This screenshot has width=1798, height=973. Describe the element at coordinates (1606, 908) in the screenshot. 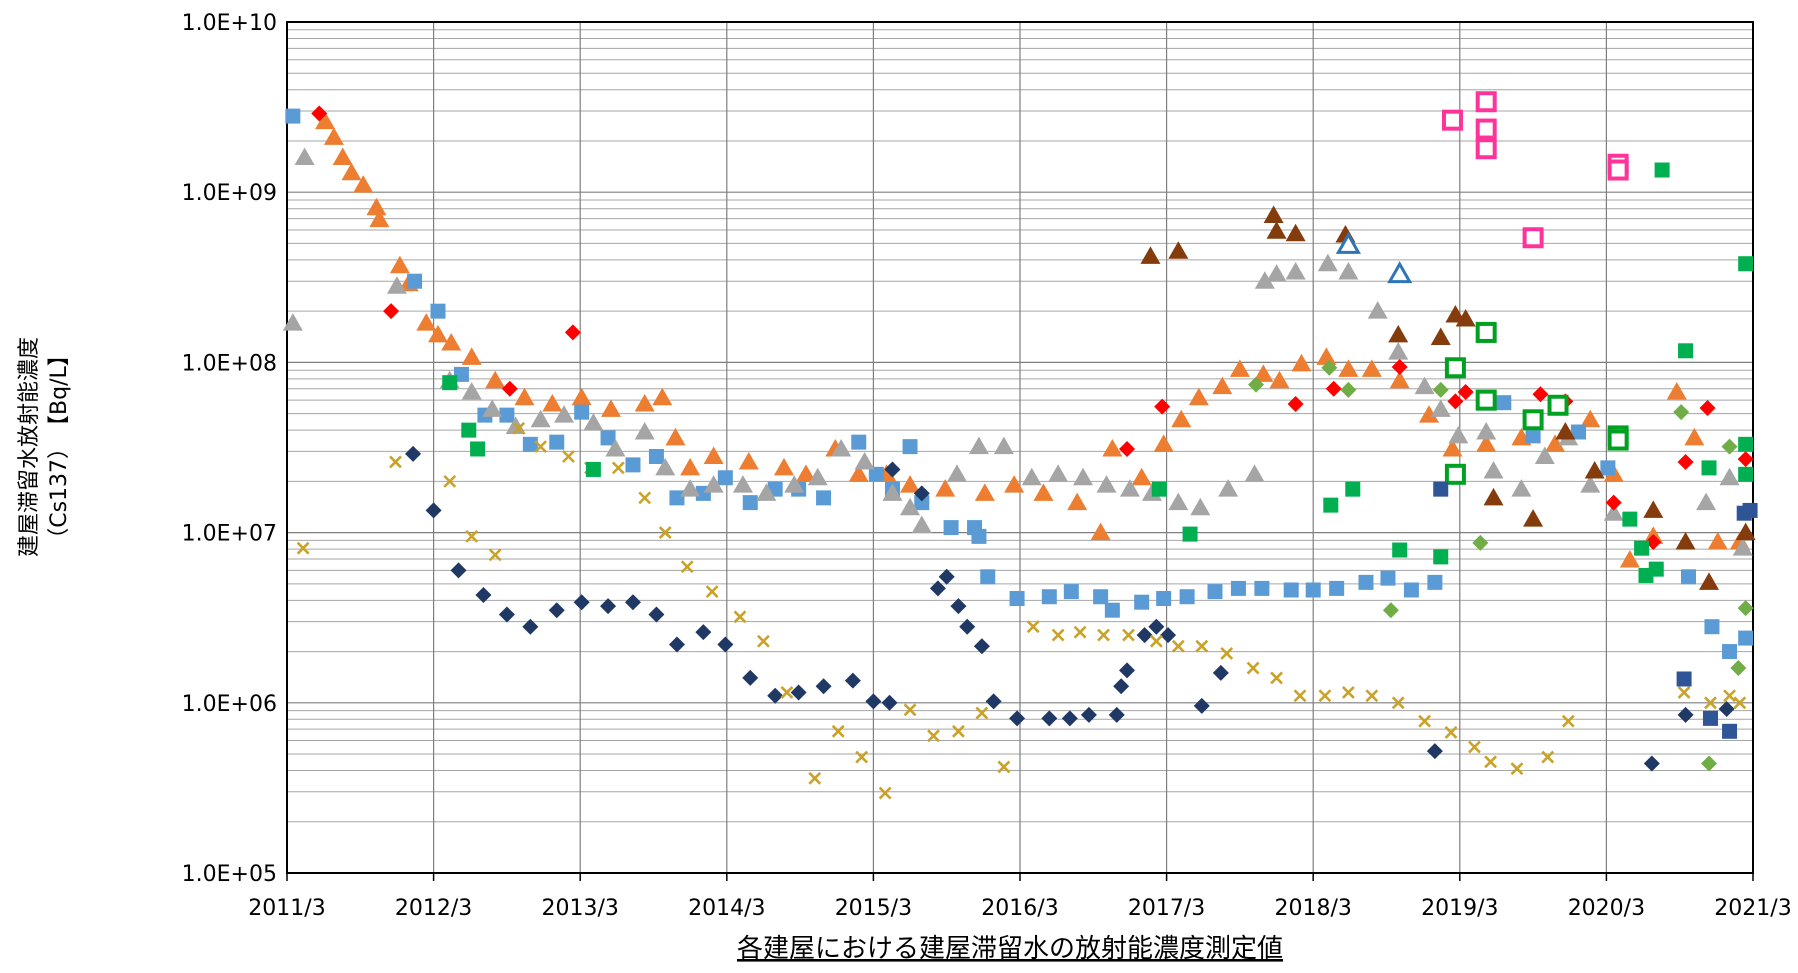

I see `x-tick-label: 2020/3` at that location.